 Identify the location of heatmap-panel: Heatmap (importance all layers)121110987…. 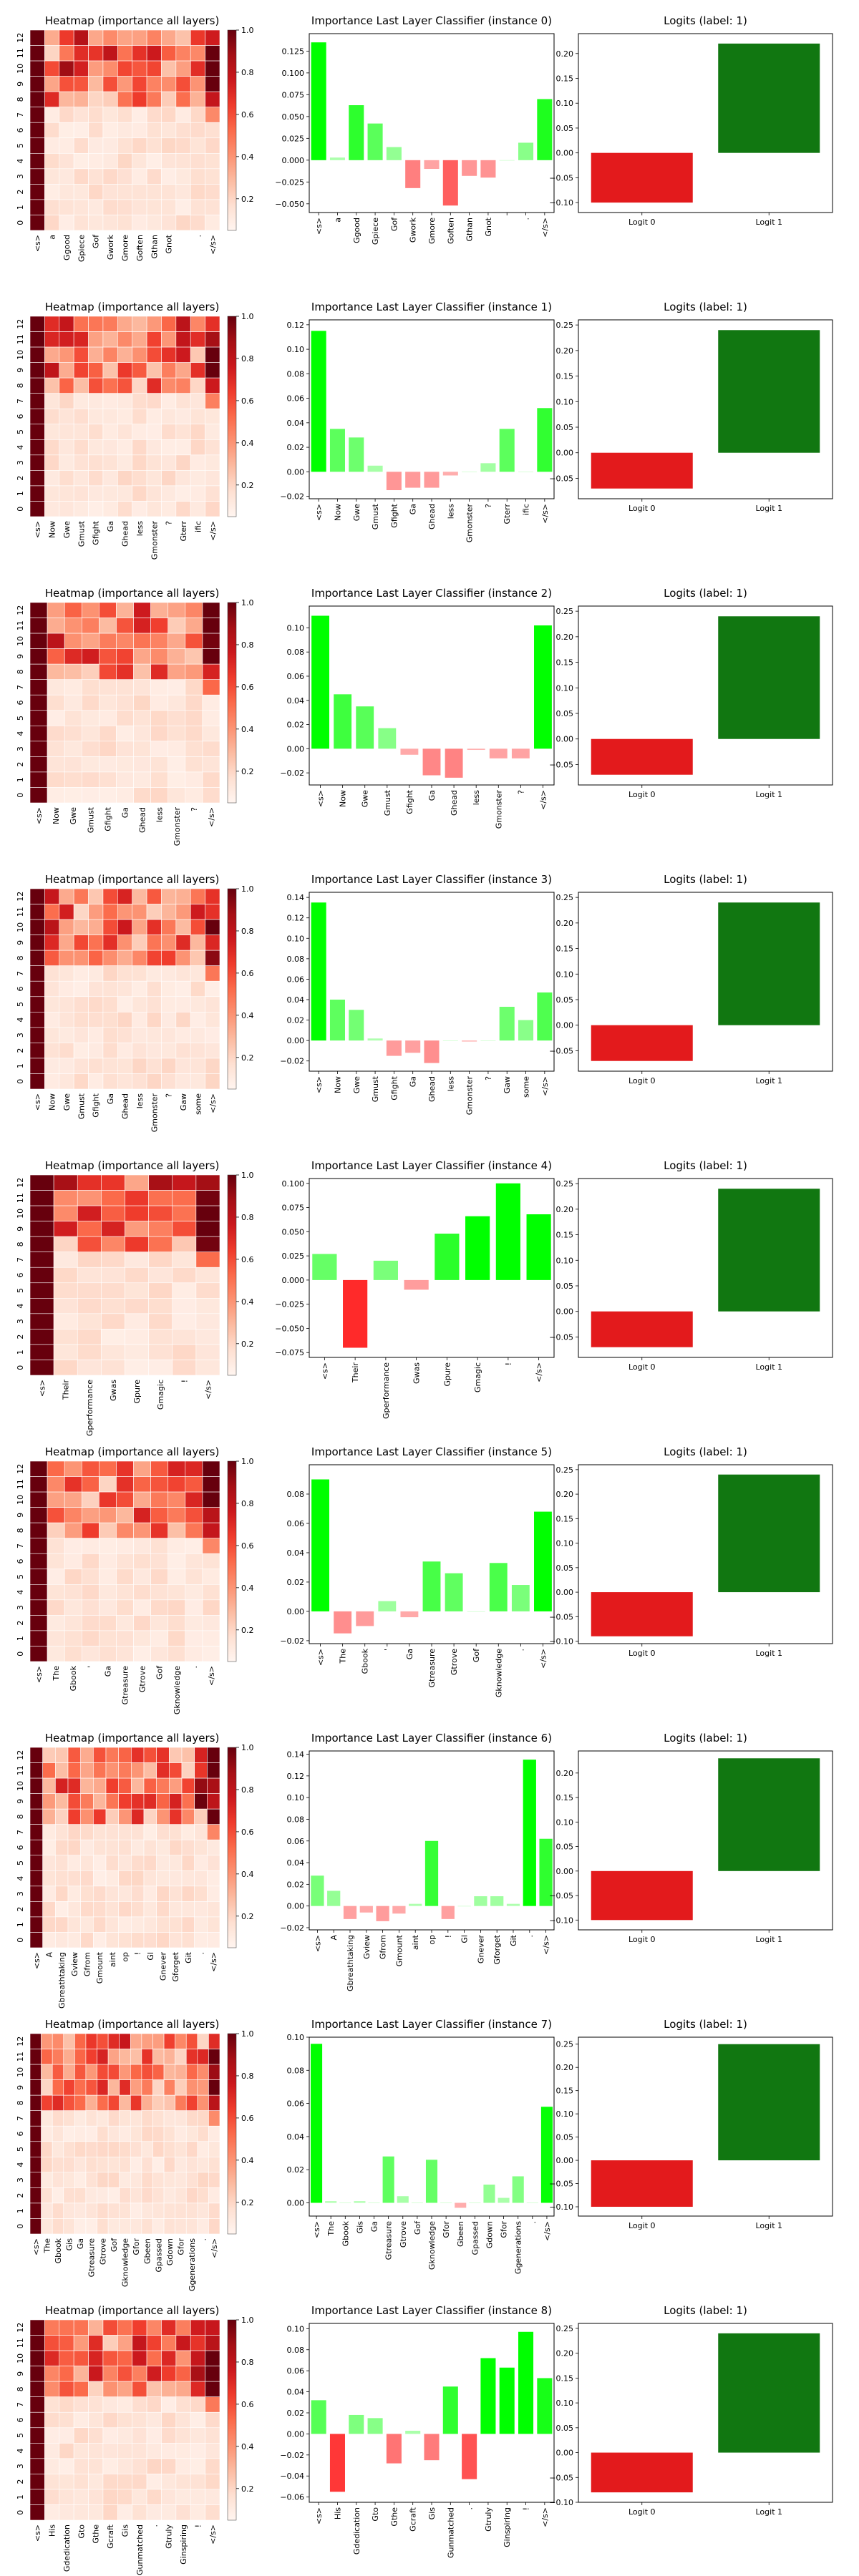
(135, 2154).